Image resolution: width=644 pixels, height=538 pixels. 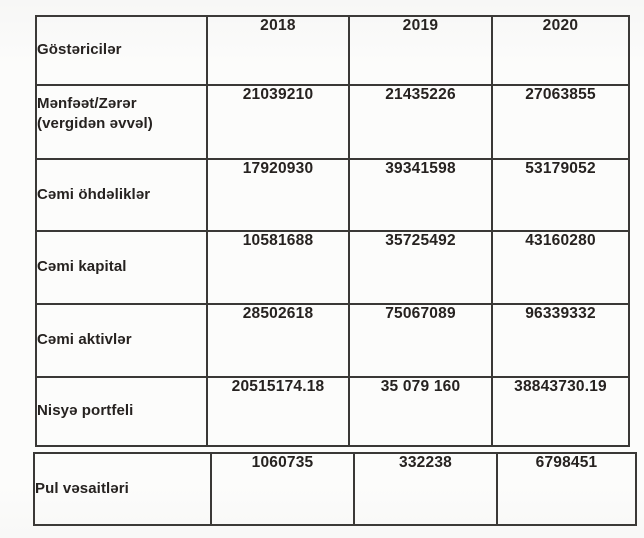 I want to click on cell-total-assets-2020: 96339332, so click(x=560, y=340).